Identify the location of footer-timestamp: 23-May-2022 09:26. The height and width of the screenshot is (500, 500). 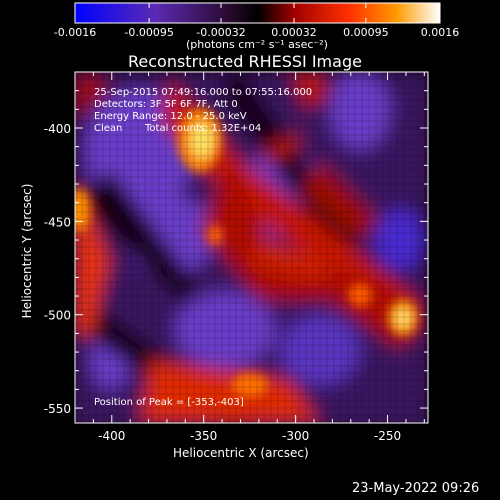
(416, 488).